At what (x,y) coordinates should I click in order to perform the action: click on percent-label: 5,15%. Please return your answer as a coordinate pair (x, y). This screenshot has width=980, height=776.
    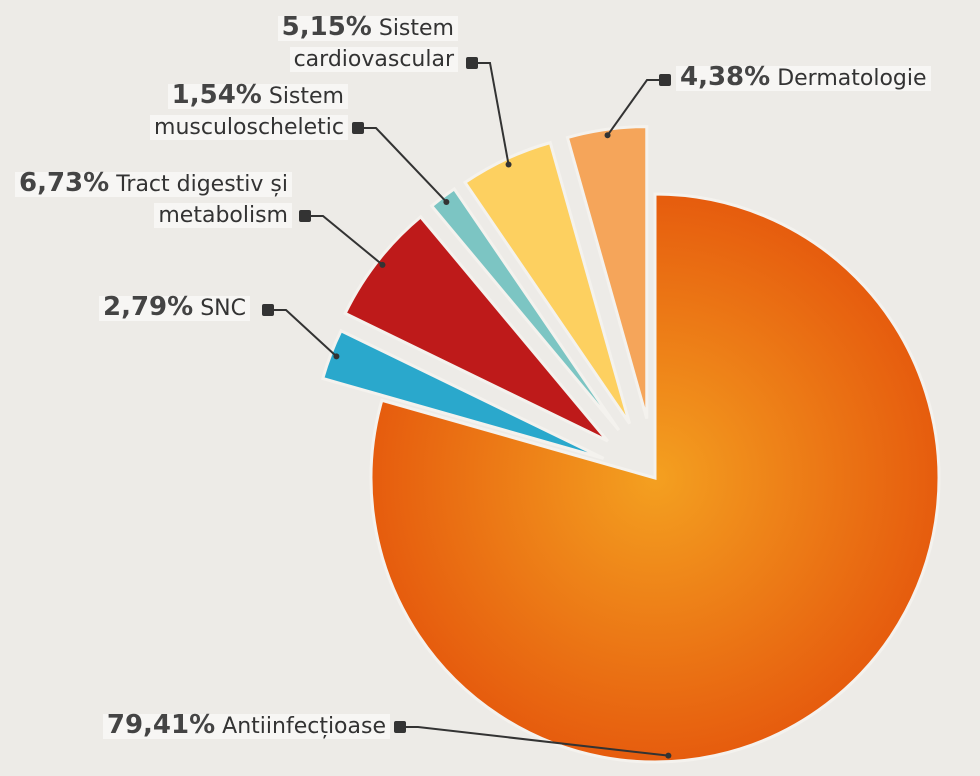
    Looking at the image, I should click on (326, 27).